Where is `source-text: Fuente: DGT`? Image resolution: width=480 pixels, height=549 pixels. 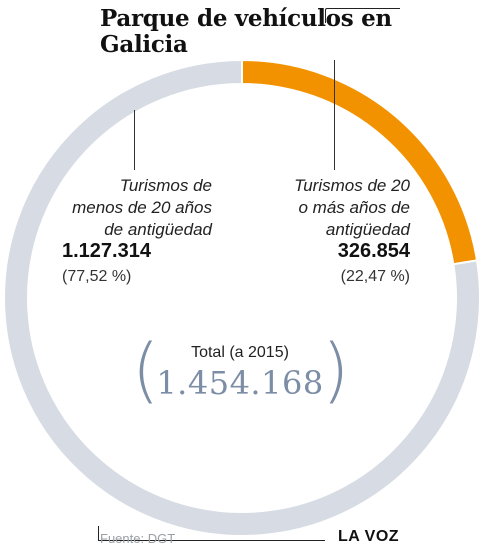
source-text: Fuente: DGT is located at coordinates (138, 538).